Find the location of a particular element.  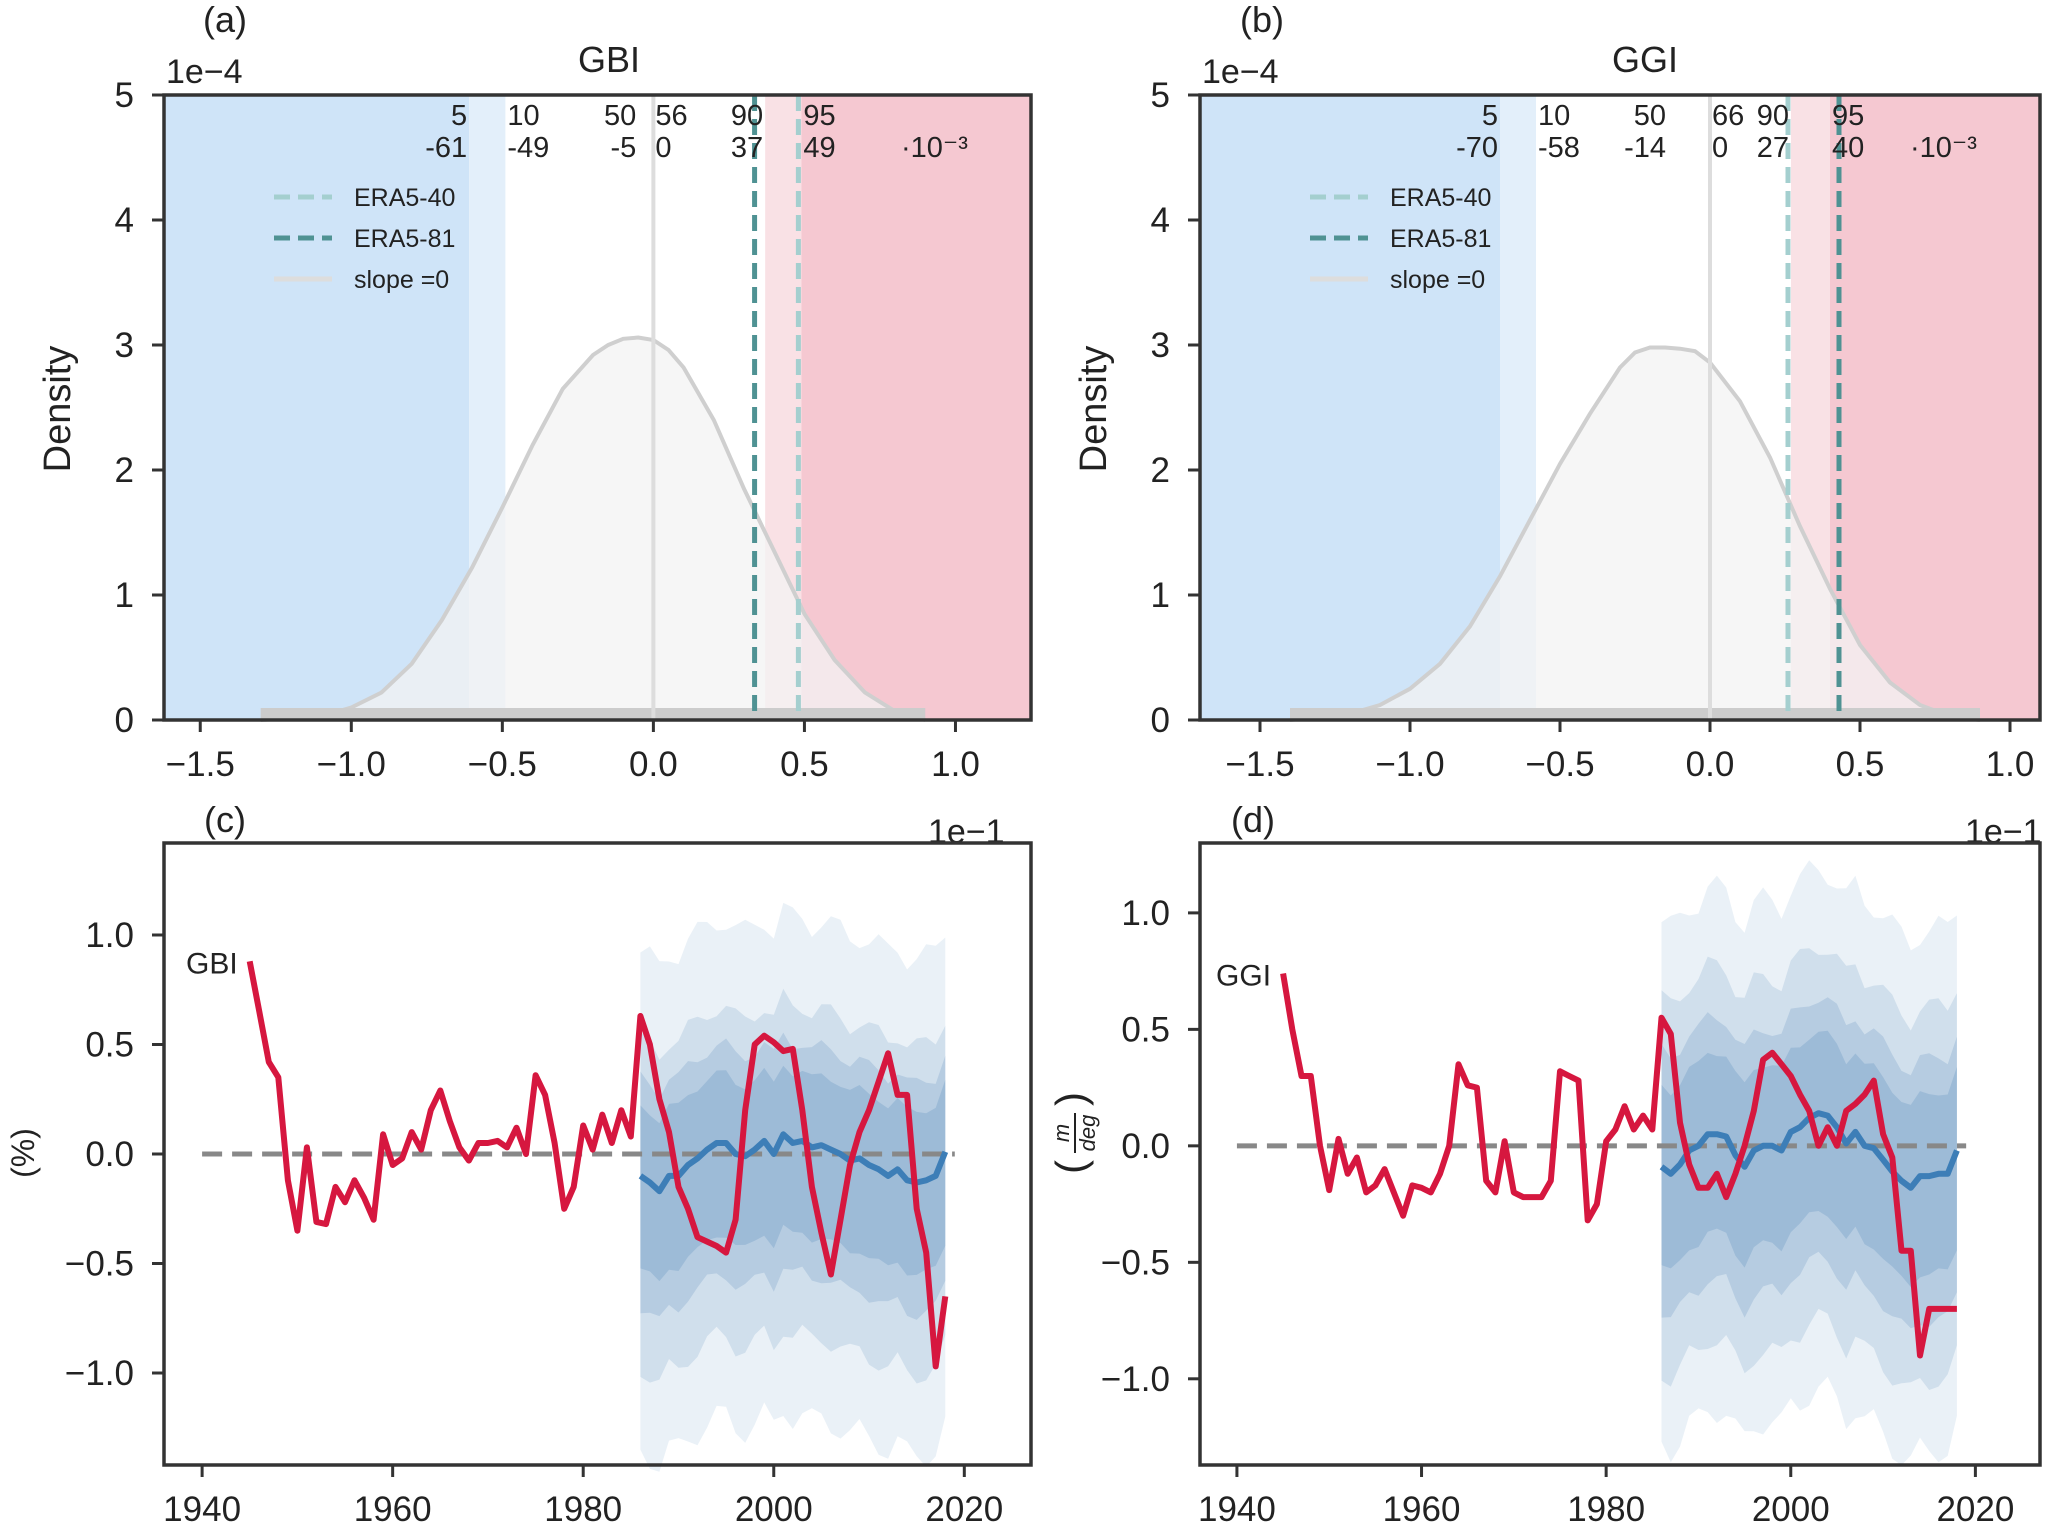

panel-b-pct-value-95: 40 is located at coordinates (1848, 148).